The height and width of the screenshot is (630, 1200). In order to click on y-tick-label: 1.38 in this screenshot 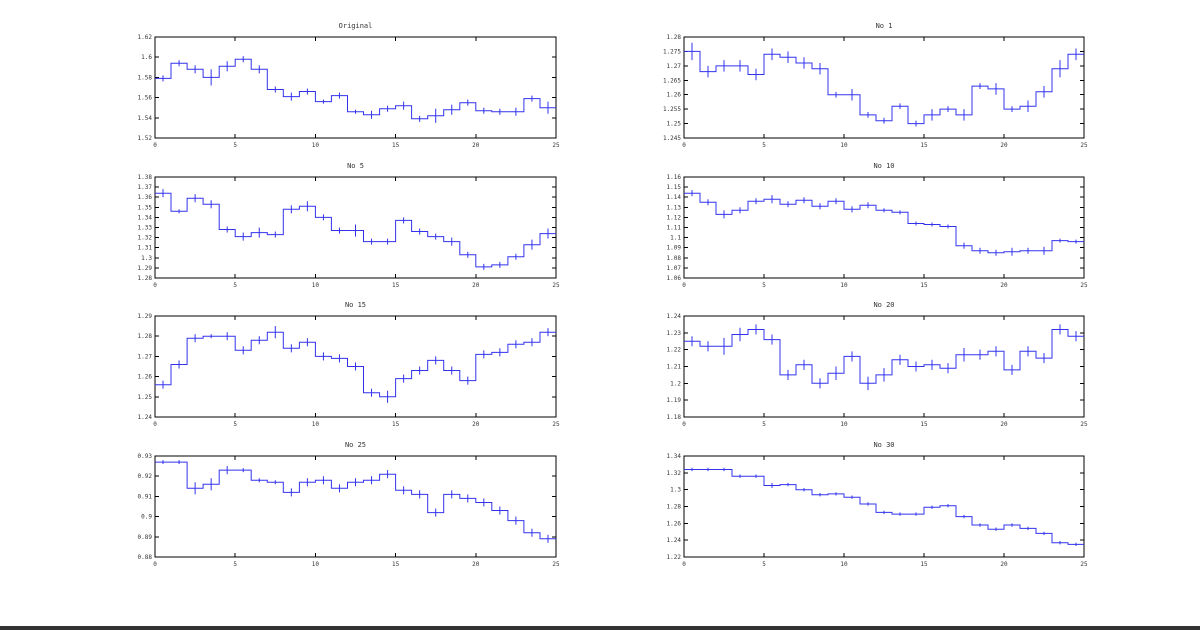, I will do `click(145, 177)`.